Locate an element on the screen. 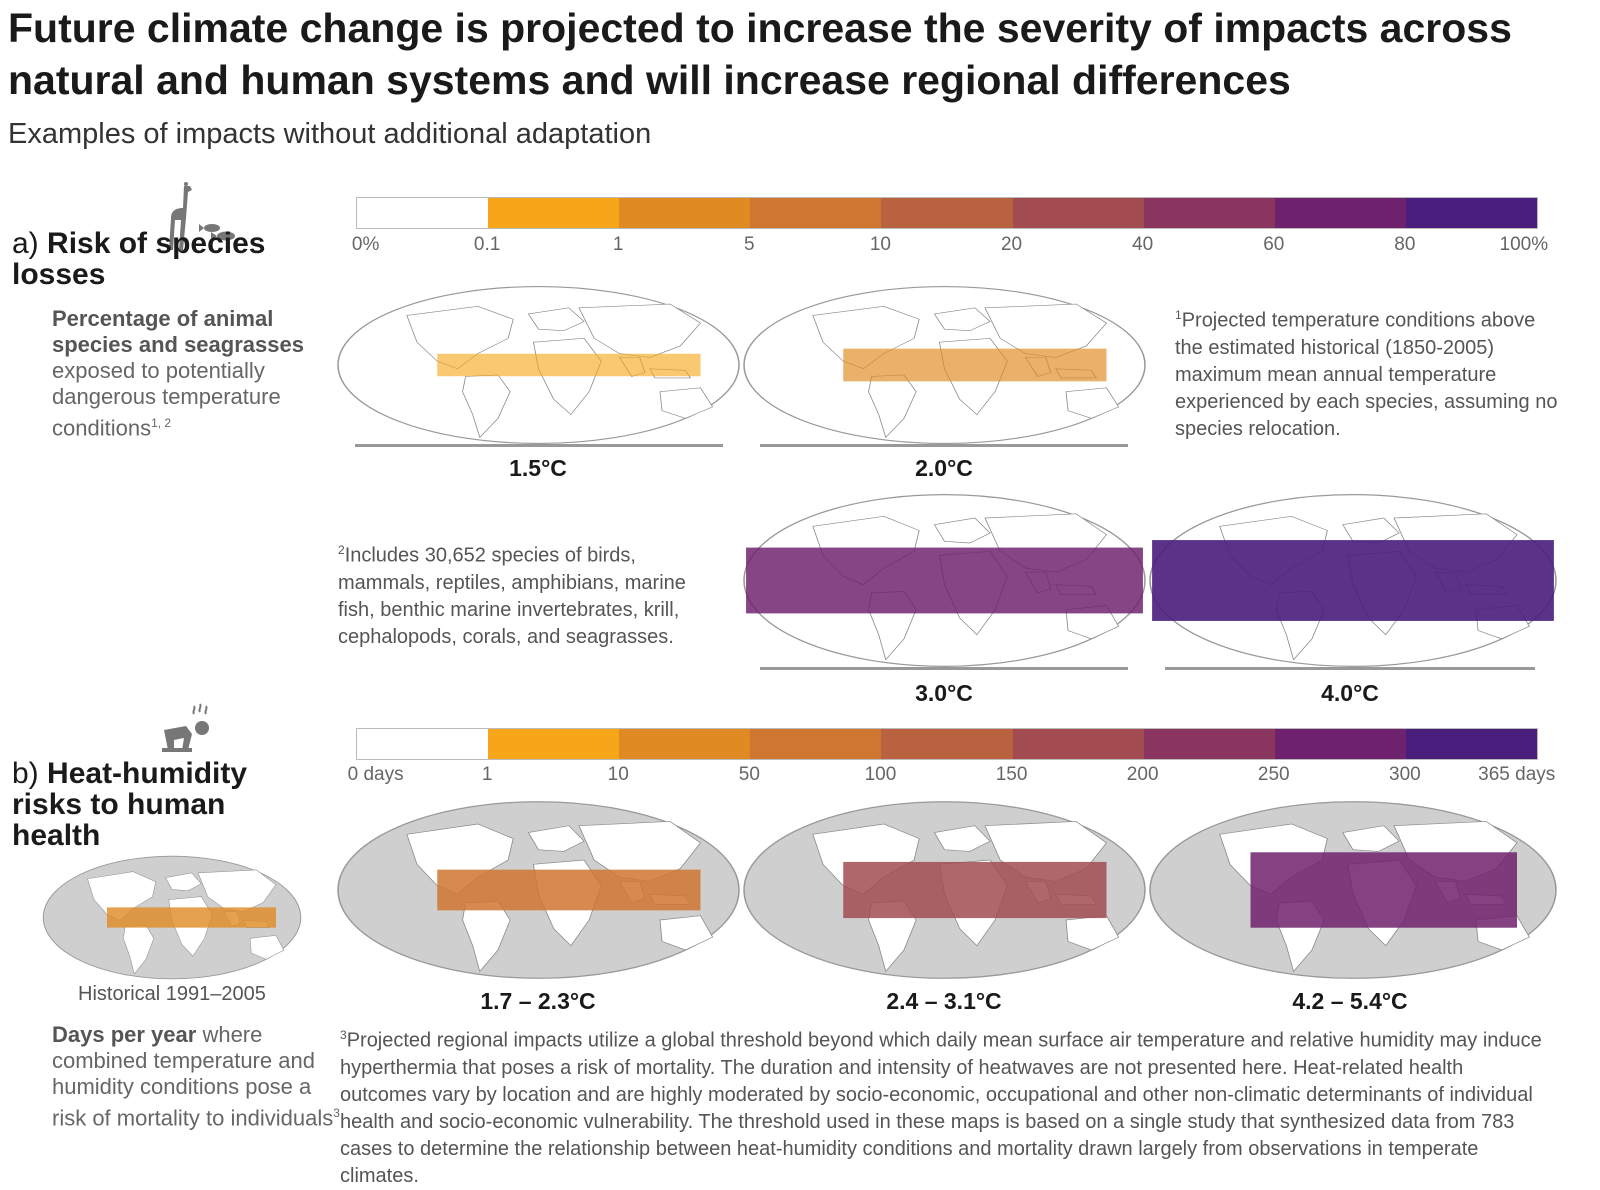  species-scale-tick: 10 is located at coordinates (880, 244).